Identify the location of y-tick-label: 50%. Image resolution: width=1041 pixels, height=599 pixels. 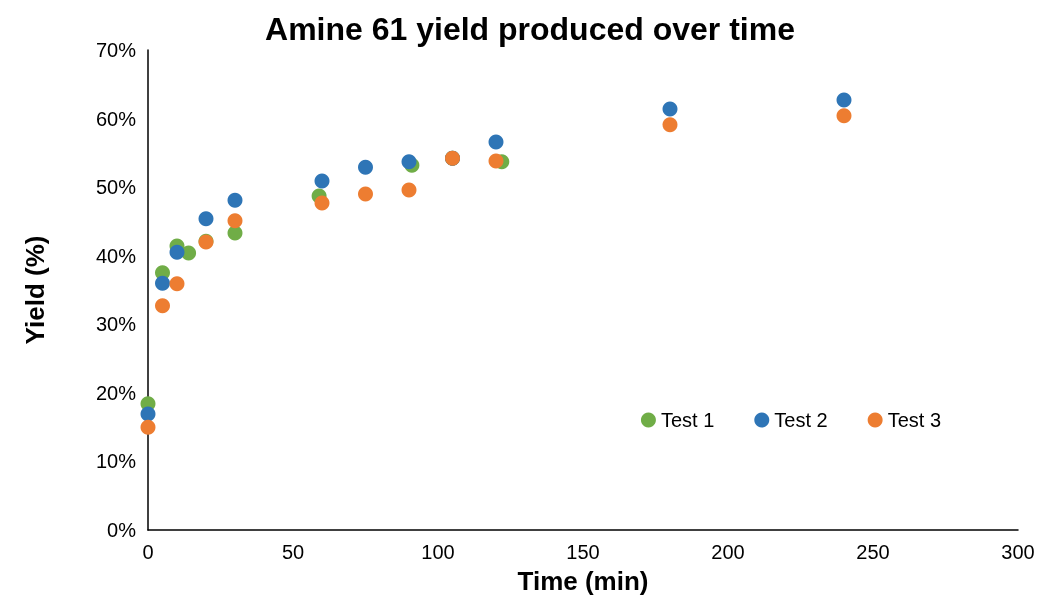
(116, 187).